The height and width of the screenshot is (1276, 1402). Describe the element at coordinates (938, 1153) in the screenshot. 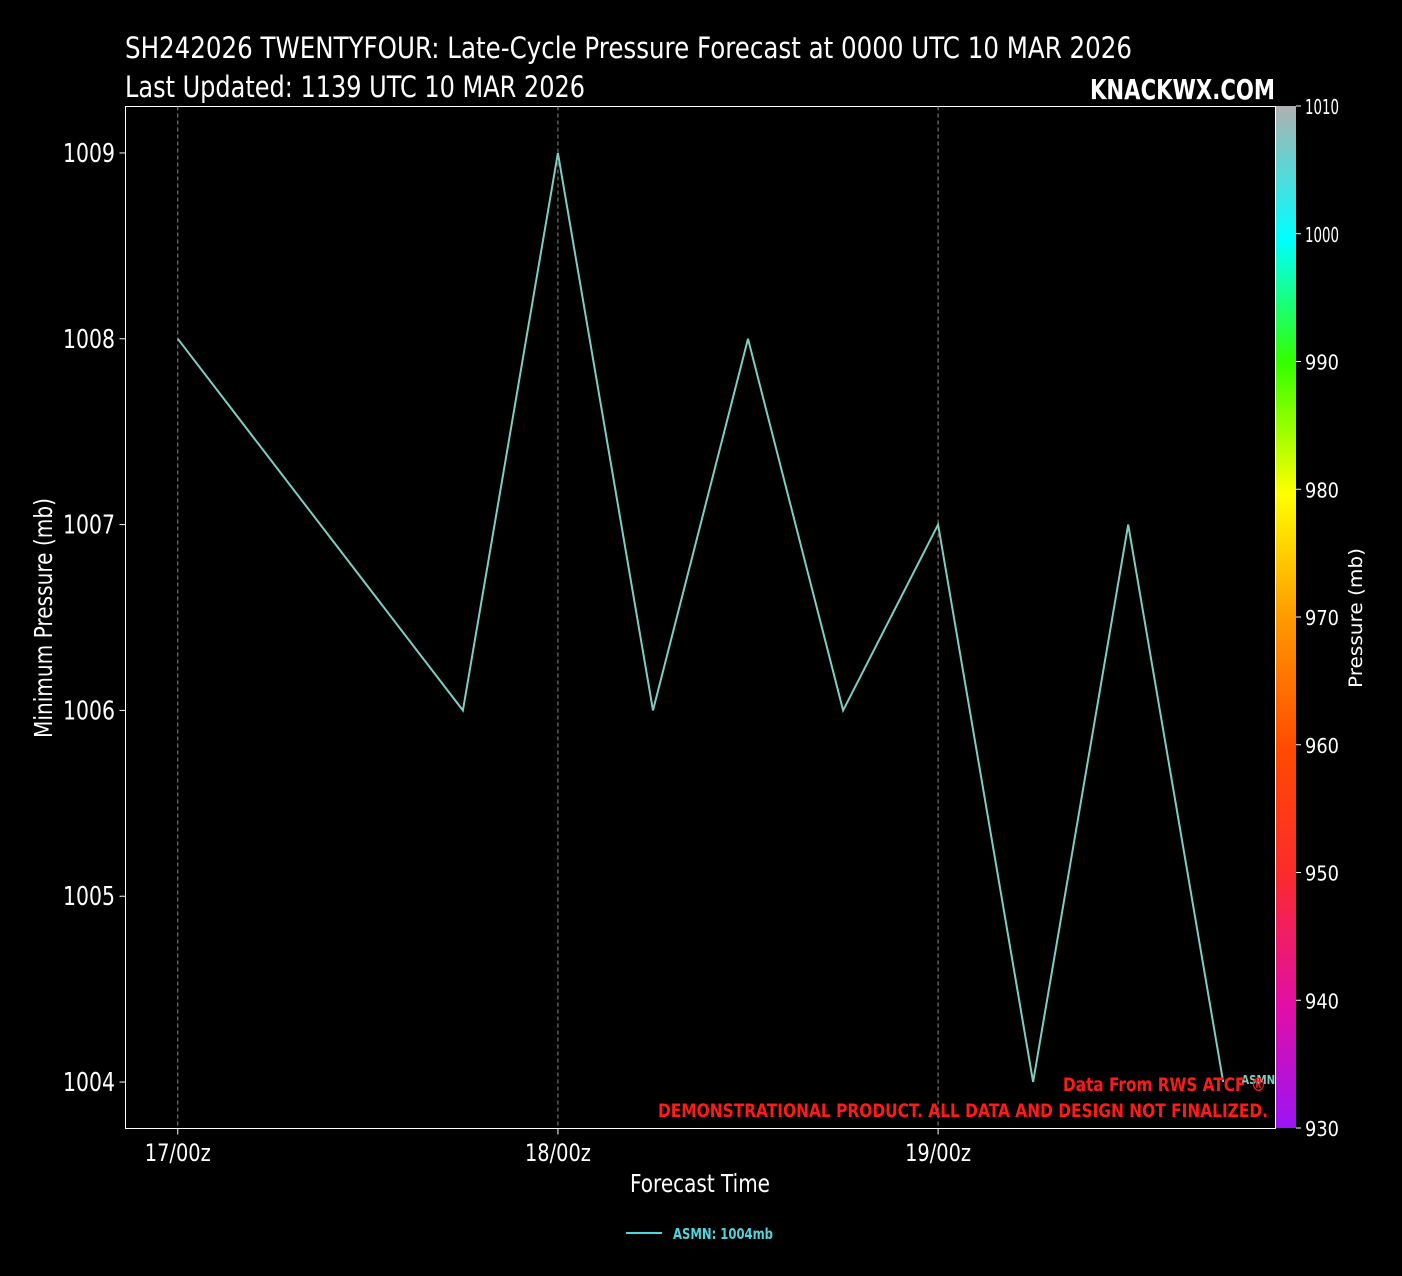

I see `x-tick-label: 19/00z` at that location.